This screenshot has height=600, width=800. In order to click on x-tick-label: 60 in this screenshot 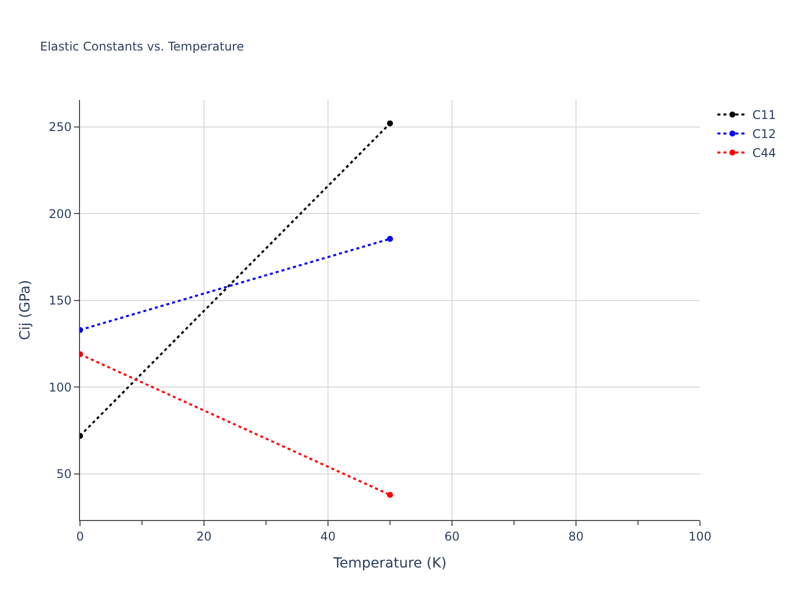, I will do `click(452, 536)`.